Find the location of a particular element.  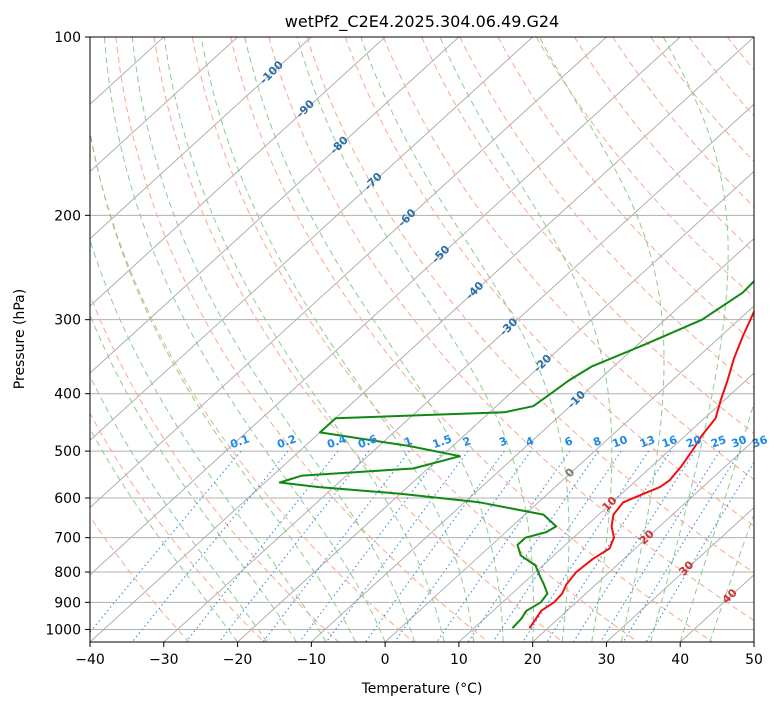

x-tick-label: −20 is located at coordinates (238, 660).